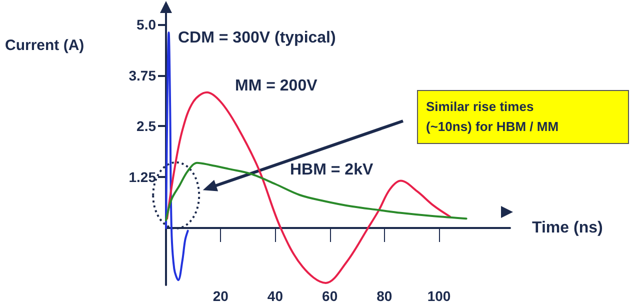 The width and height of the screenshot is (640, 303). What do you see at coordinates (142, 75) in the screenshot?
I see `y-tick-label: 3.75` at bounding box center [142, 75].